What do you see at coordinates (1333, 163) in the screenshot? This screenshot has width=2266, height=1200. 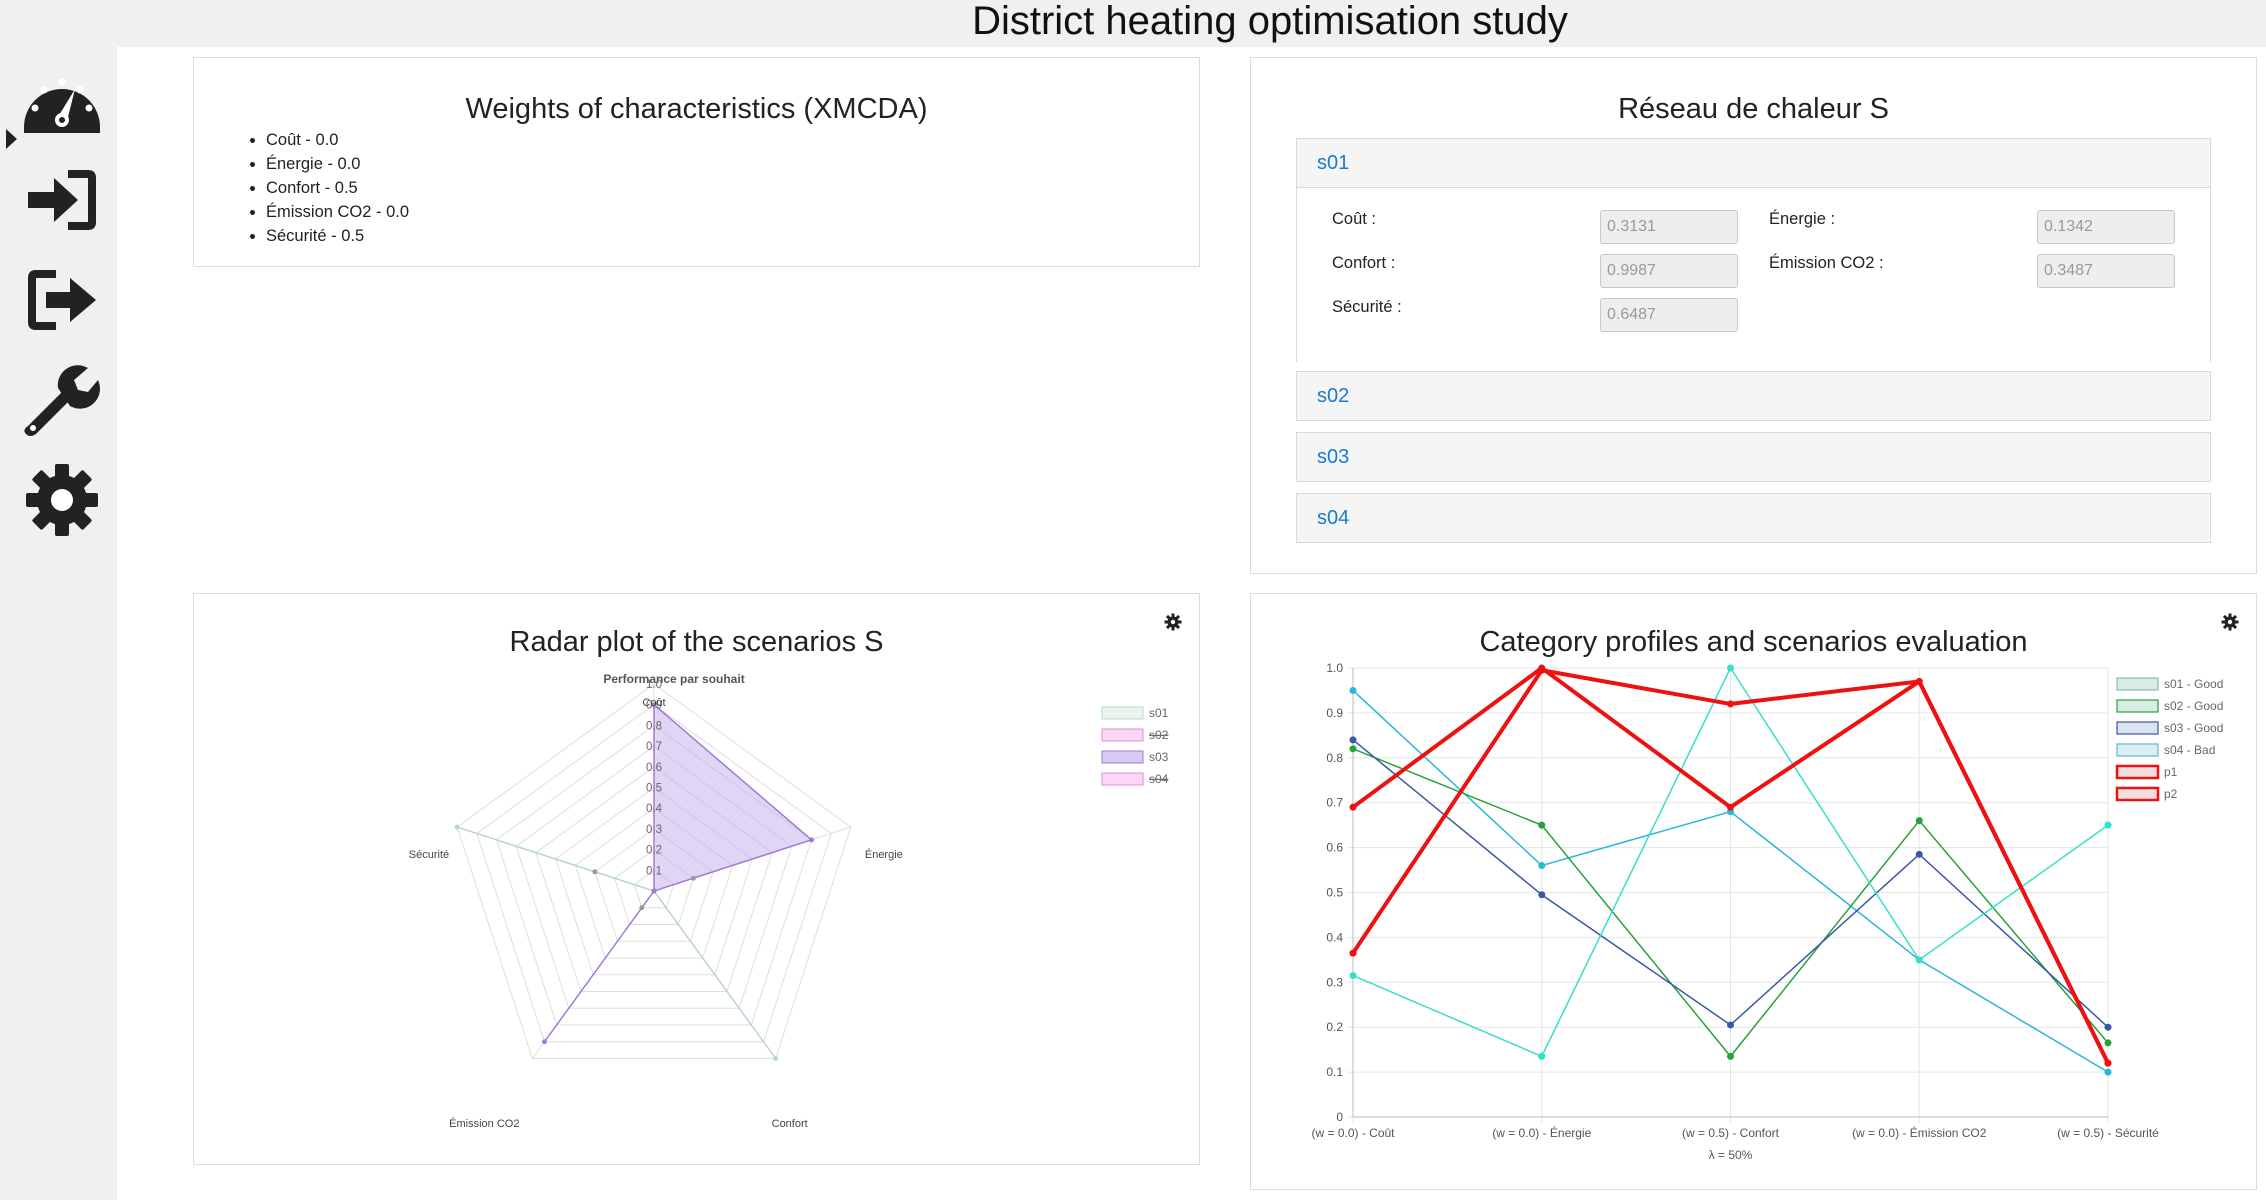 I see `scenario-header-s01: s01` at bounding box center [1333, 163].